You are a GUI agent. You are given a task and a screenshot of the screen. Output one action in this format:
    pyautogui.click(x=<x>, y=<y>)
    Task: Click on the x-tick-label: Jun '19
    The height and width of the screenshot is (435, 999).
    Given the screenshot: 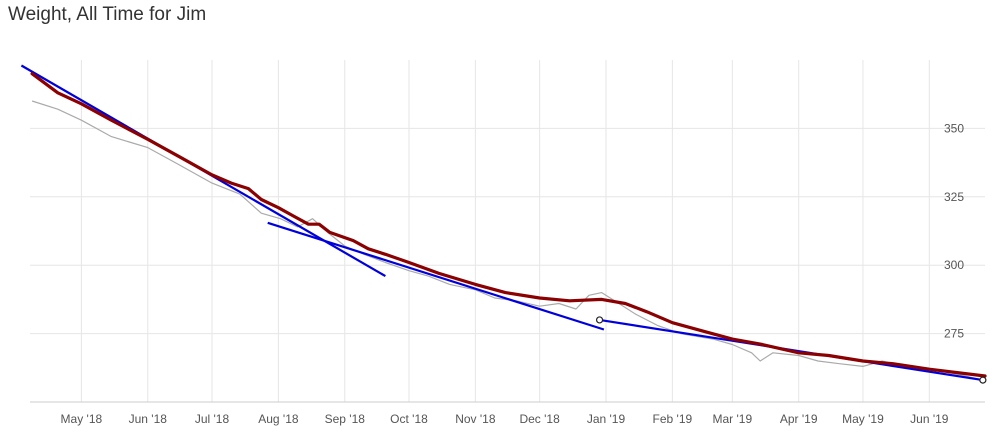 What is the action you would take?
    pyautogui.click(x=929, y=419)
    